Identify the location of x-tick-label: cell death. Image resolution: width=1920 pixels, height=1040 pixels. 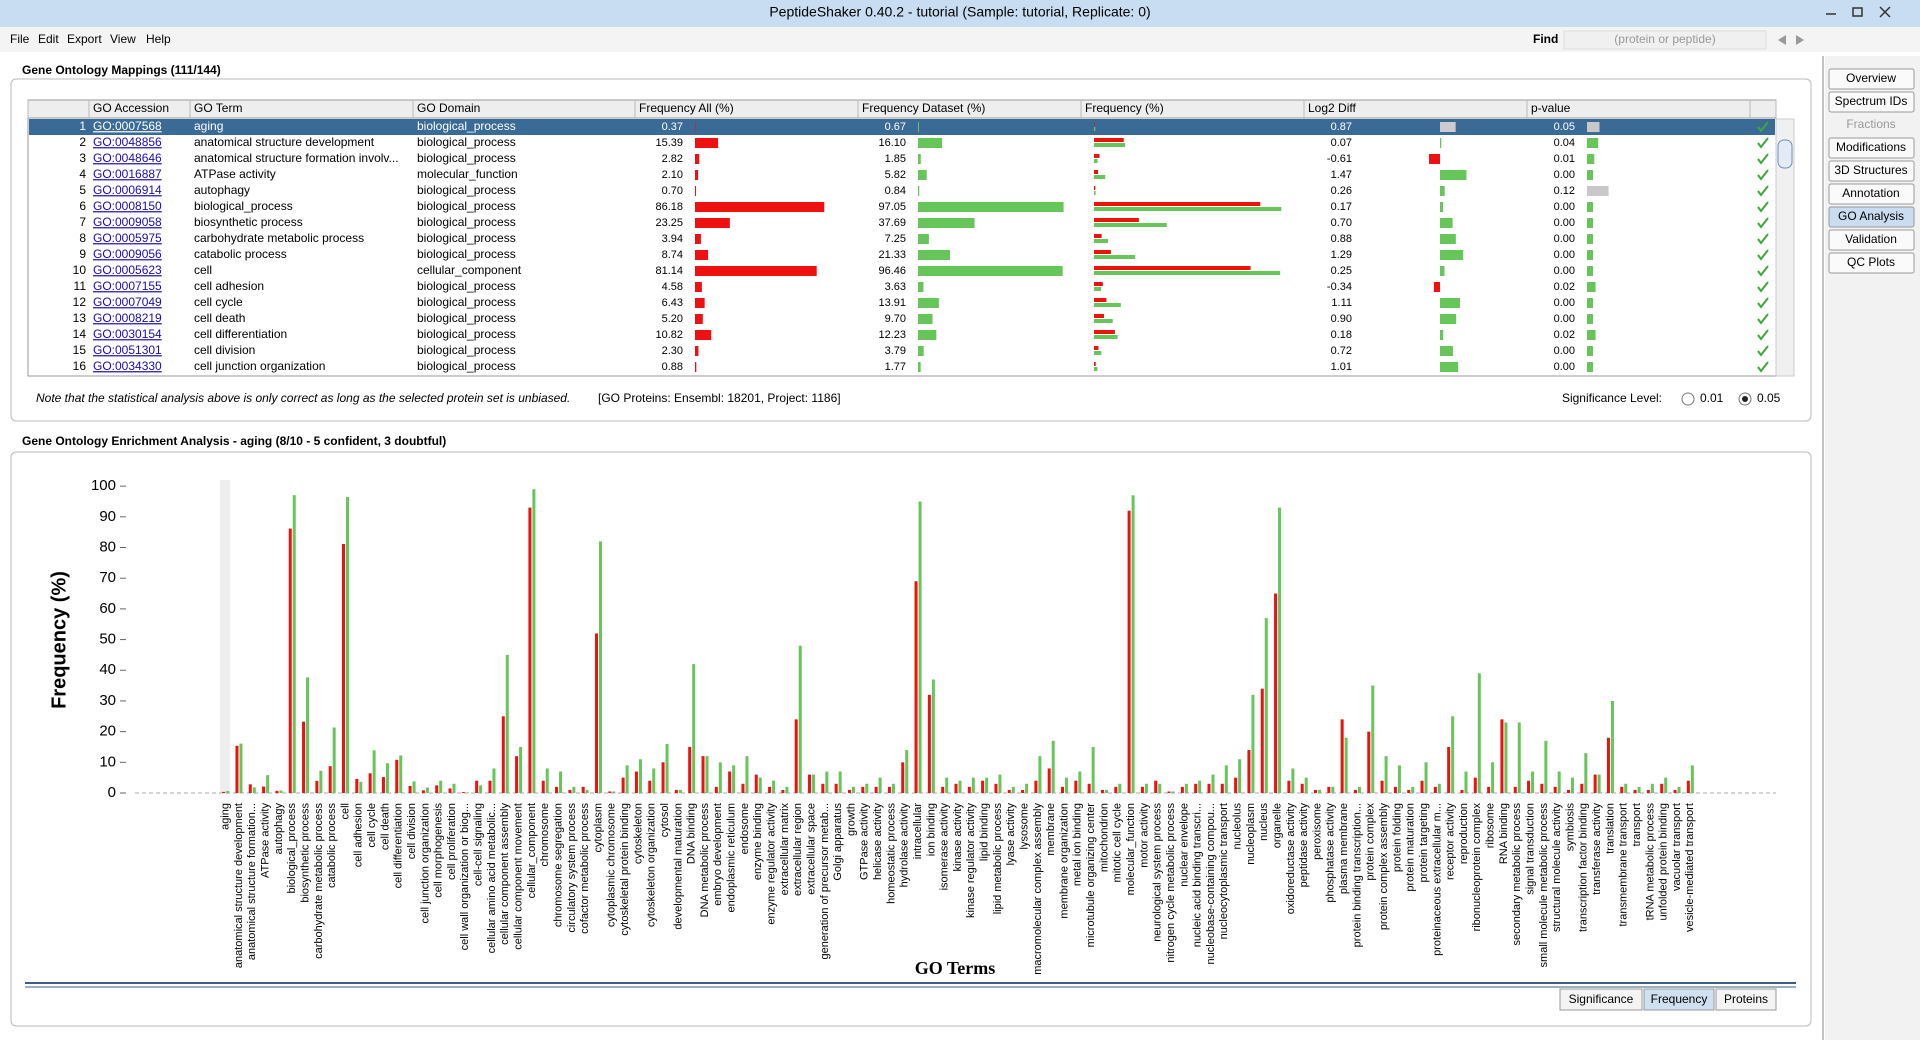
(385, 826).